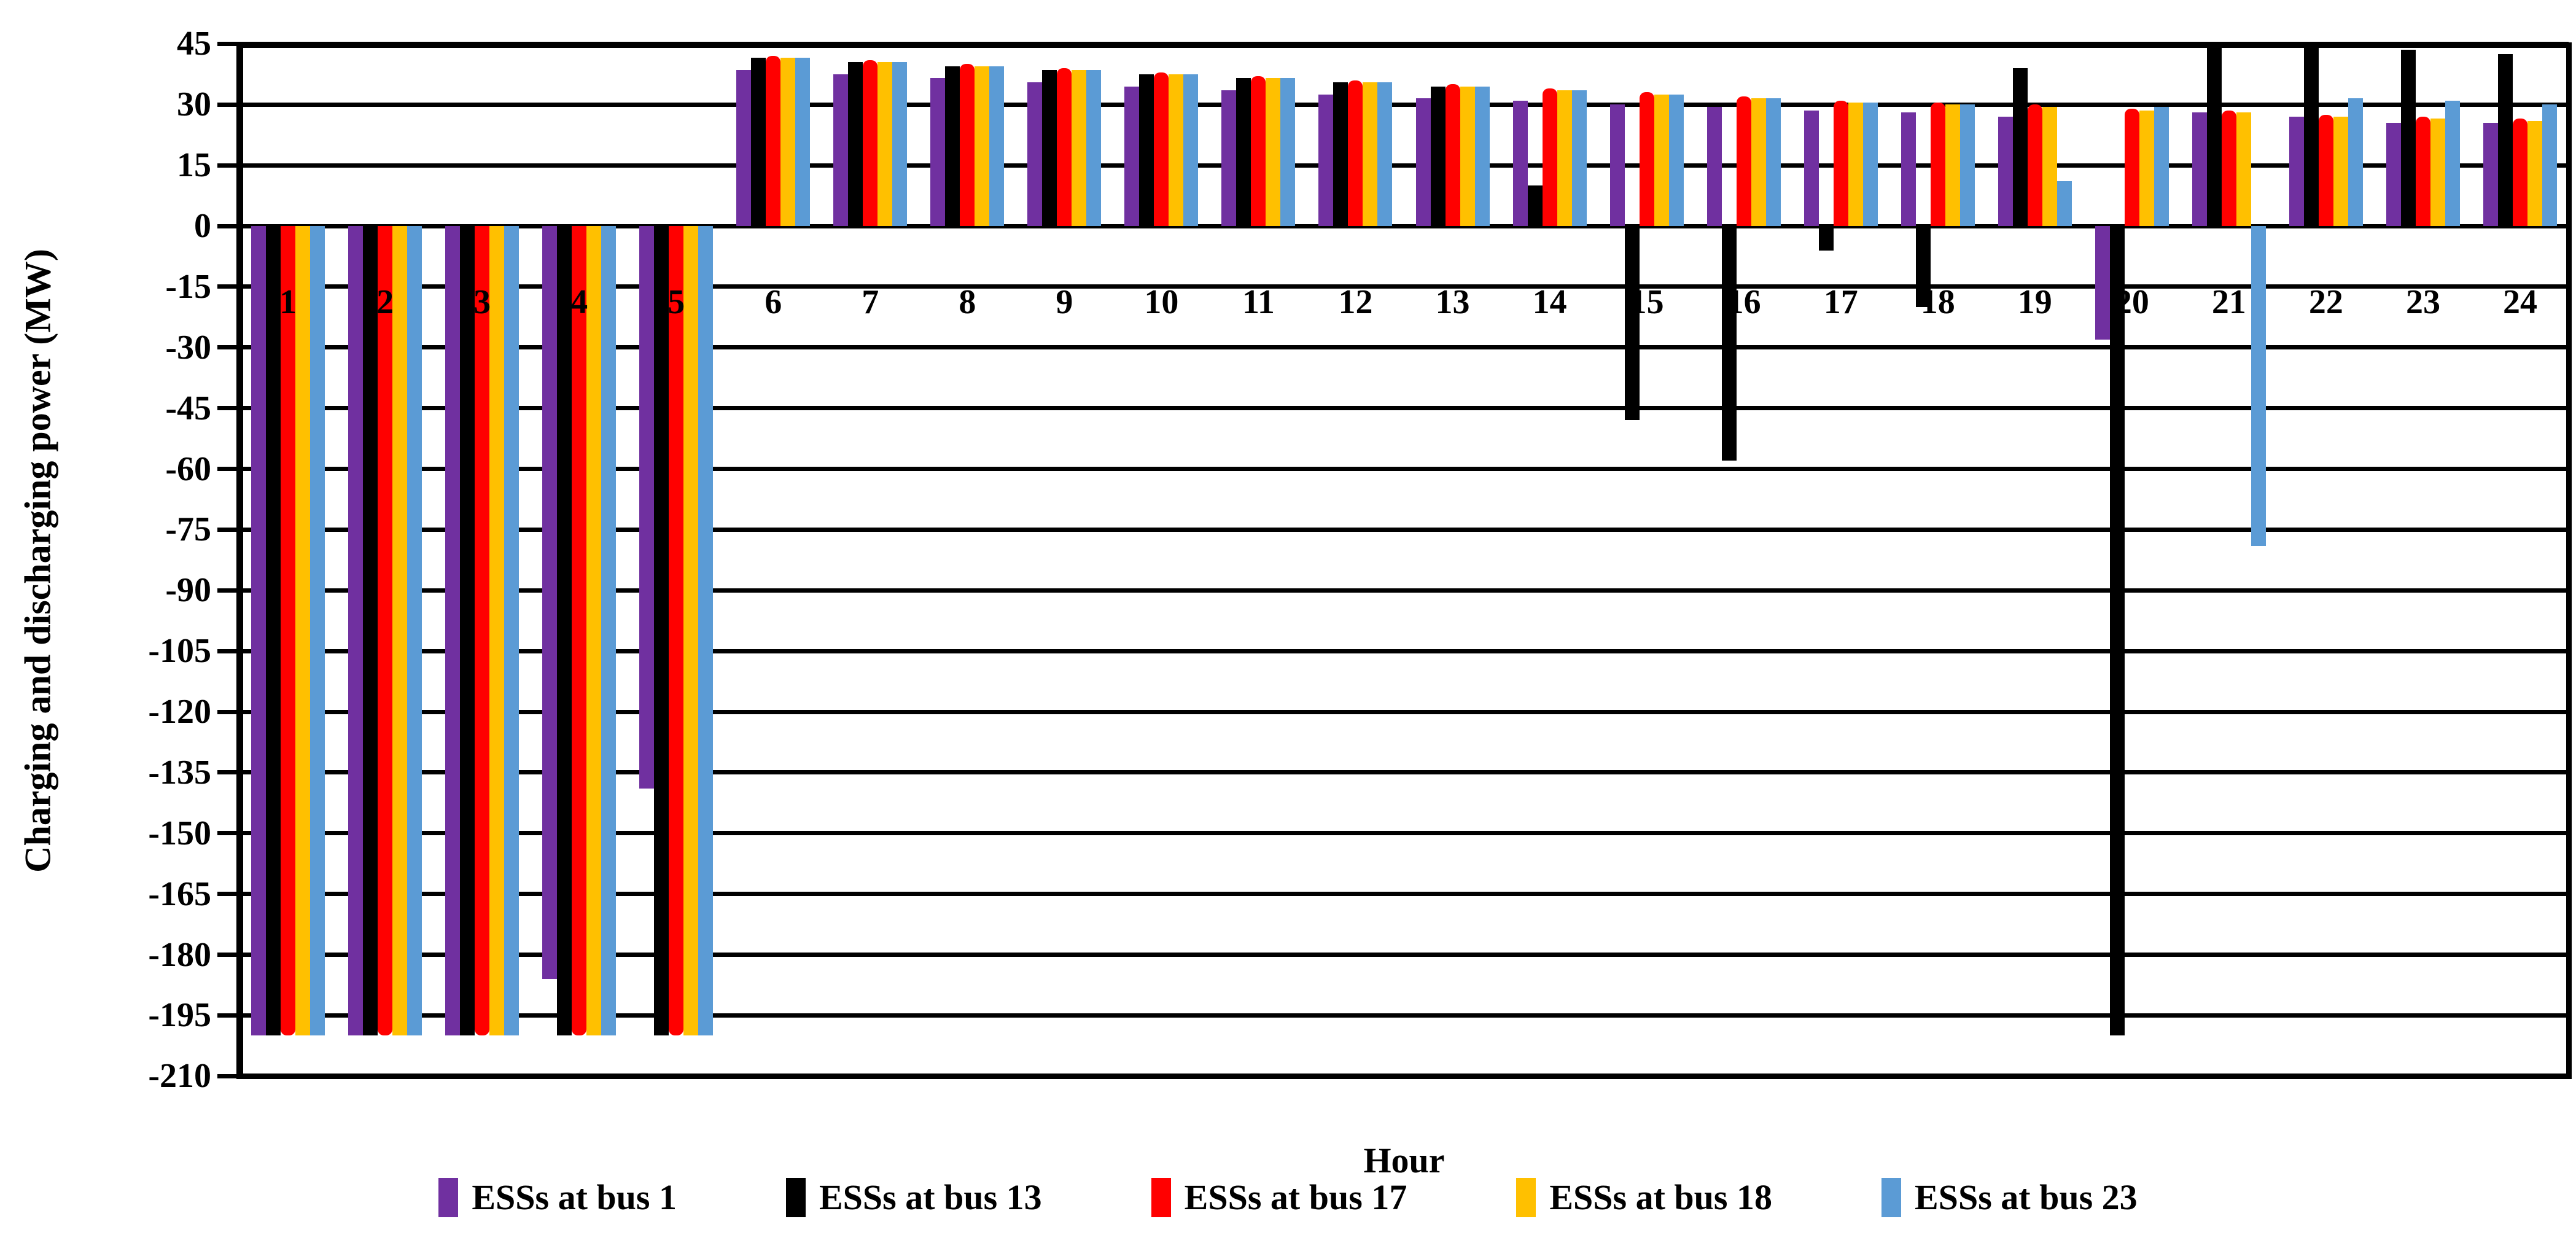 The width and height of the screenshot is (2576, 1243). I want to click on legend-label: ESSs at bus 17, so click(1295, 1197).